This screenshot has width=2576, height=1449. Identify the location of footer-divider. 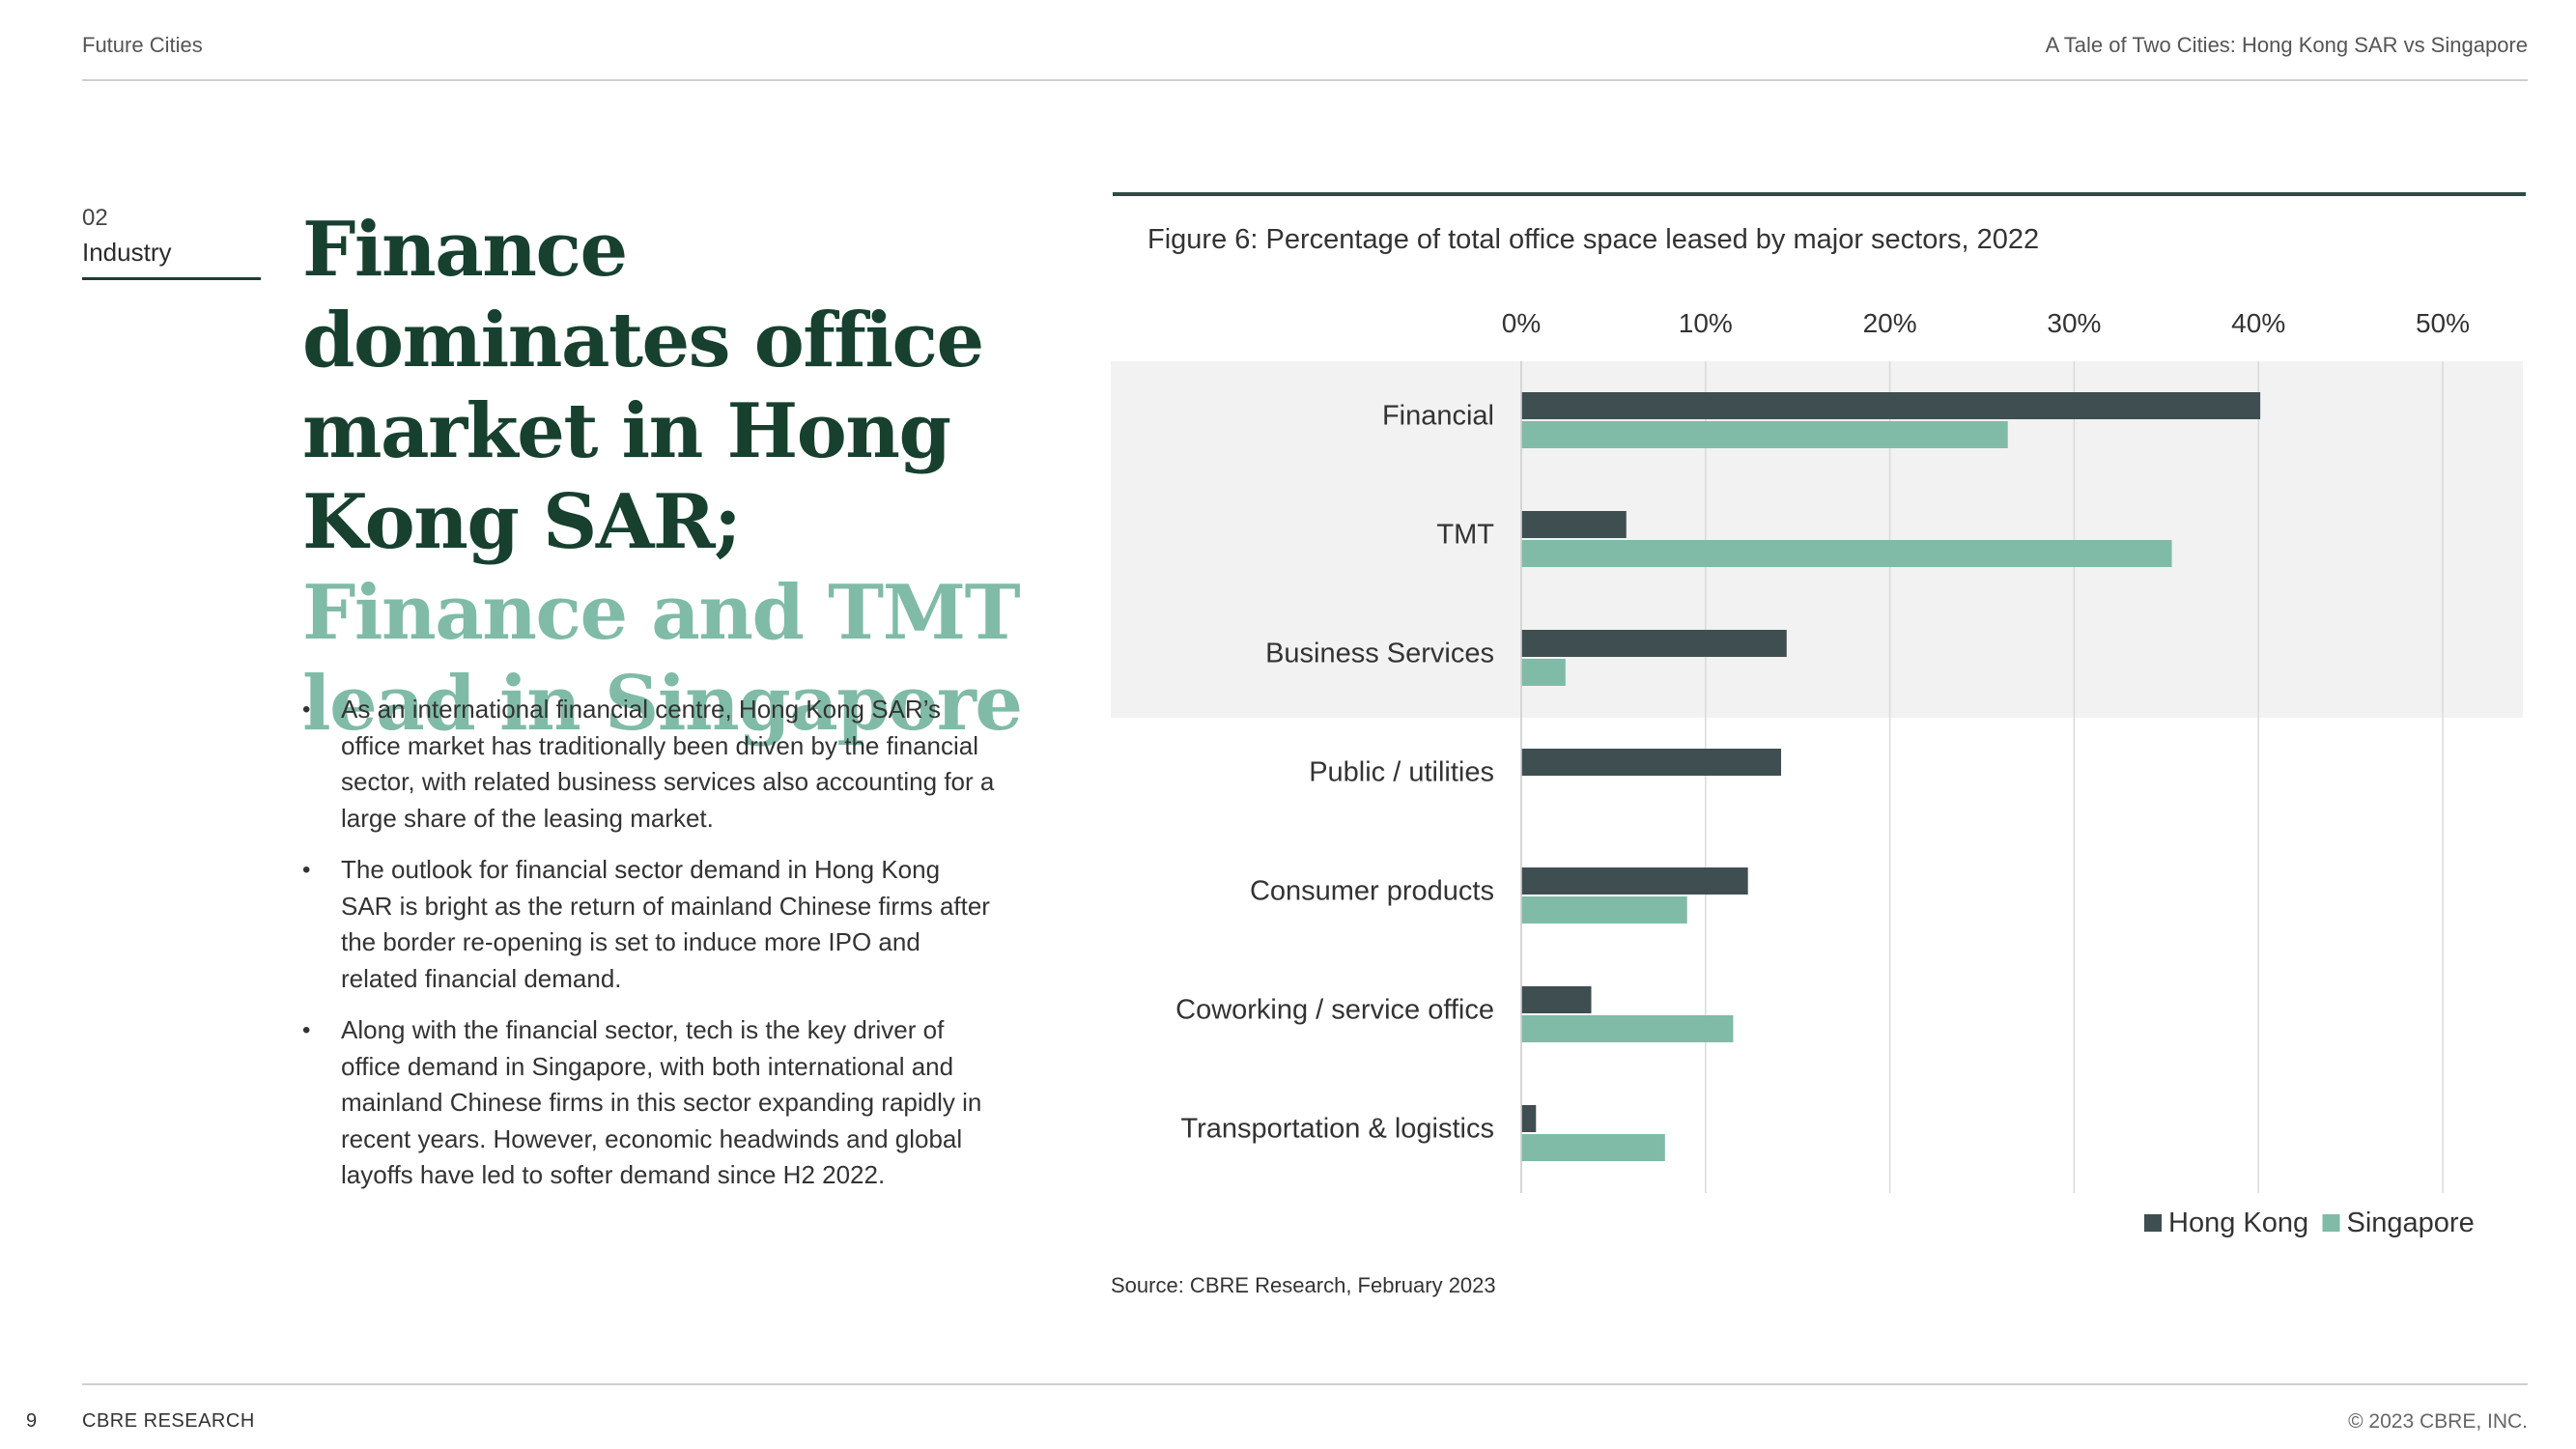
(1305, 1384).